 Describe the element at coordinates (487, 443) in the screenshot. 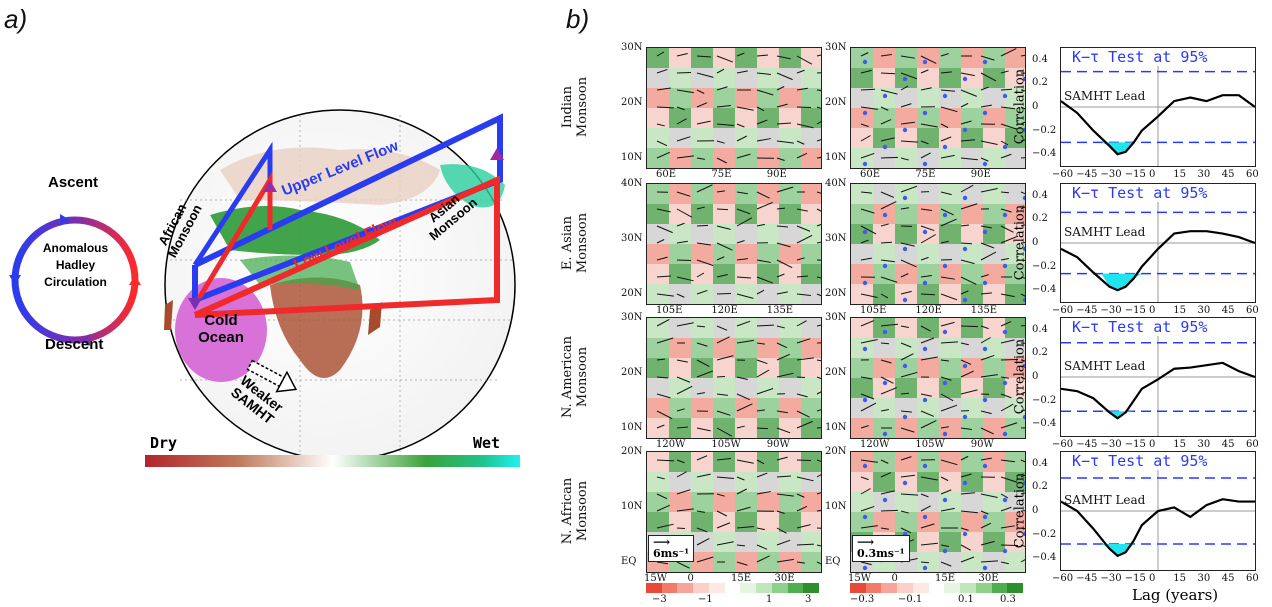

I see `wet-label: Wet` at that location.